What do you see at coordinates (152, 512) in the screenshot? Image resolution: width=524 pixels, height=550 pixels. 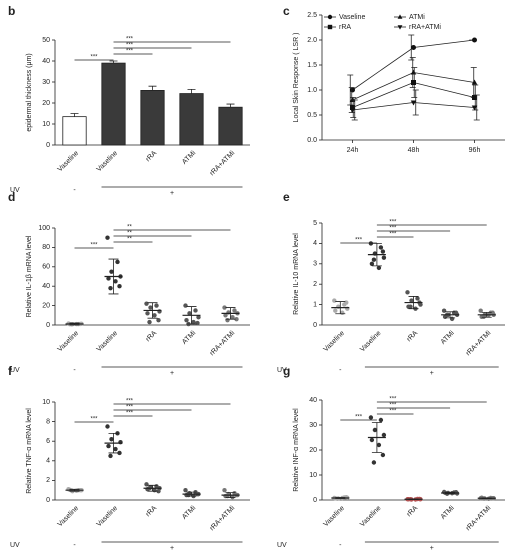 I see `x-tick-label: rRA` at bounding box center [152, 512].